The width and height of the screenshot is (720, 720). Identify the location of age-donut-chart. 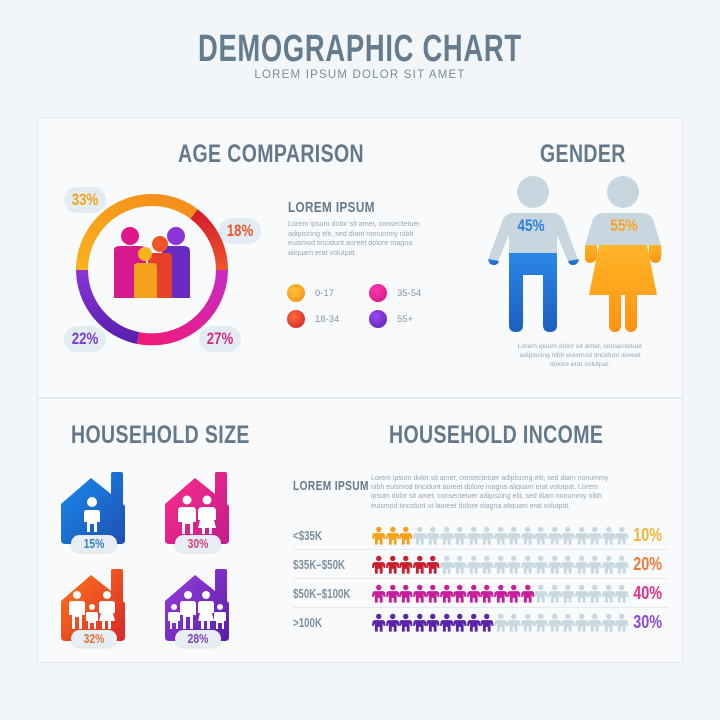
(152, 270).